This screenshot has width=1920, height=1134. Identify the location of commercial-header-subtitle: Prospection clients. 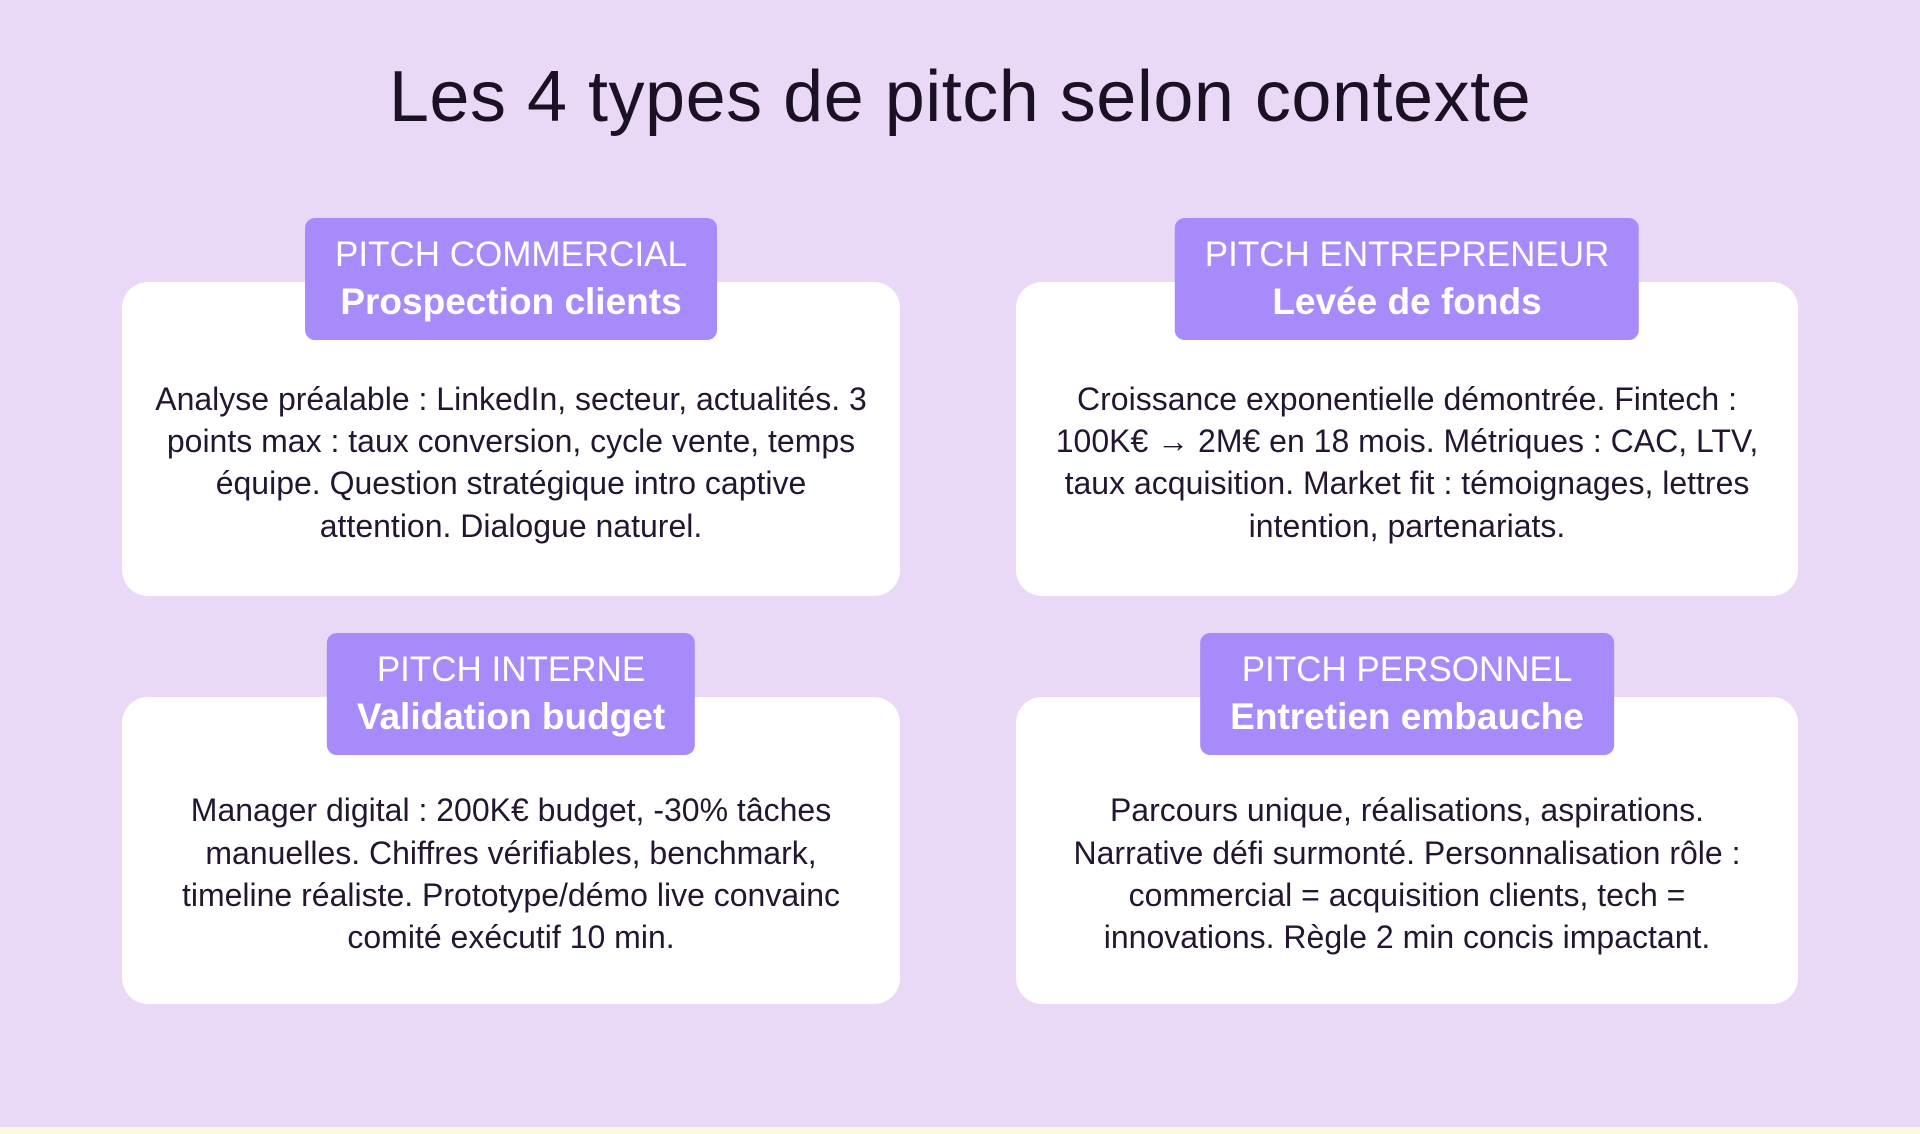
(511, 301).